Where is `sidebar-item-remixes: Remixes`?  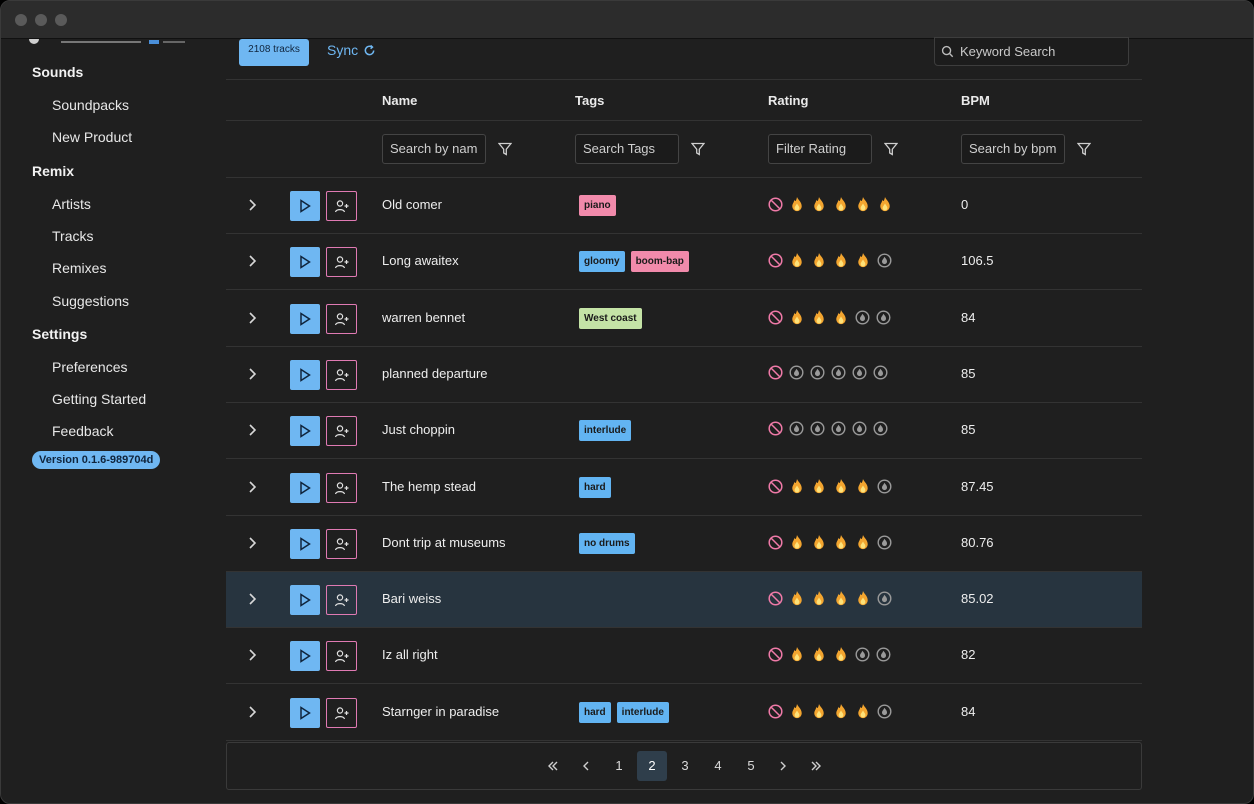 sidebar-item-remixes: Remixes is located at coordinates (69, 268).